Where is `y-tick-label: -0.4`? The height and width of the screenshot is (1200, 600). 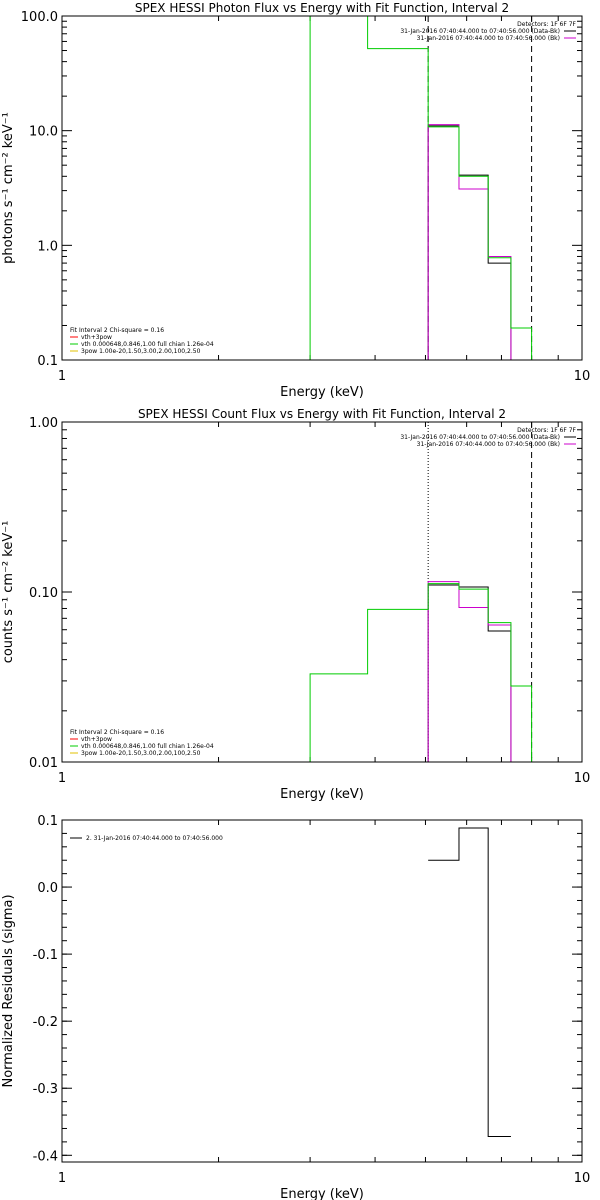
y-tick-label: -0.4 is located at coordinates (45, 1156).